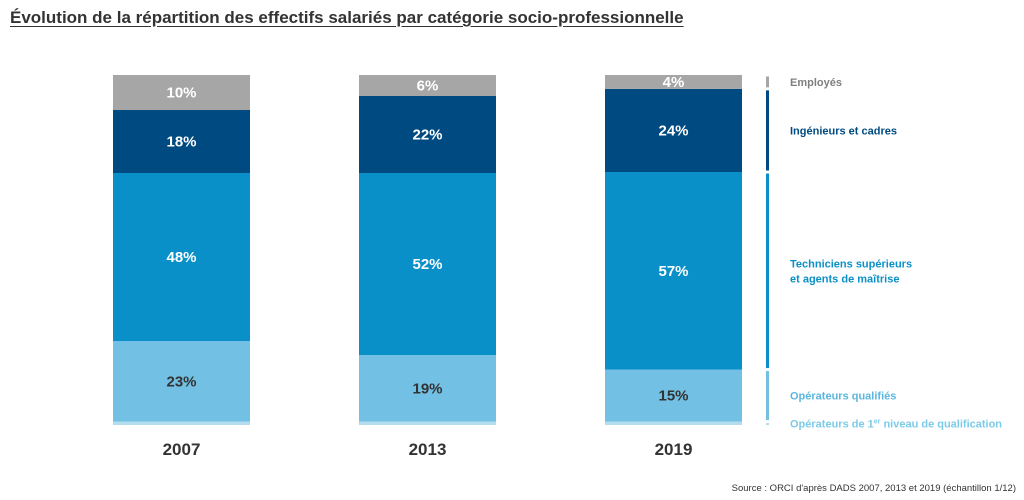  I want to click on data-label-2007-2: 48%, so click(181, 257).